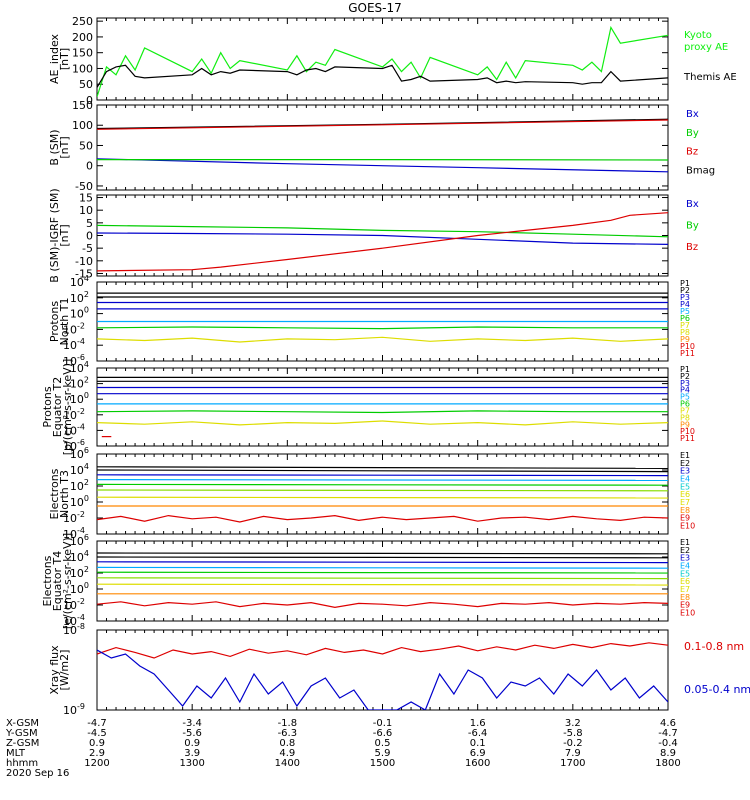 This screenshot has height=800, width=750. I want to click on legend-entry: E9, so click(685, 605).